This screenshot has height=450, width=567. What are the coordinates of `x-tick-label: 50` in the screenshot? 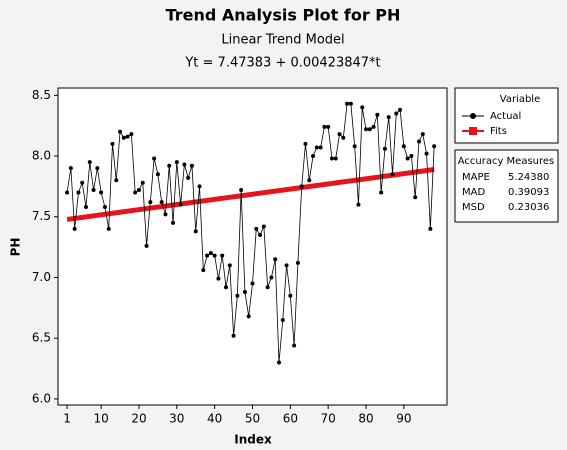 It's located at (252, 419).